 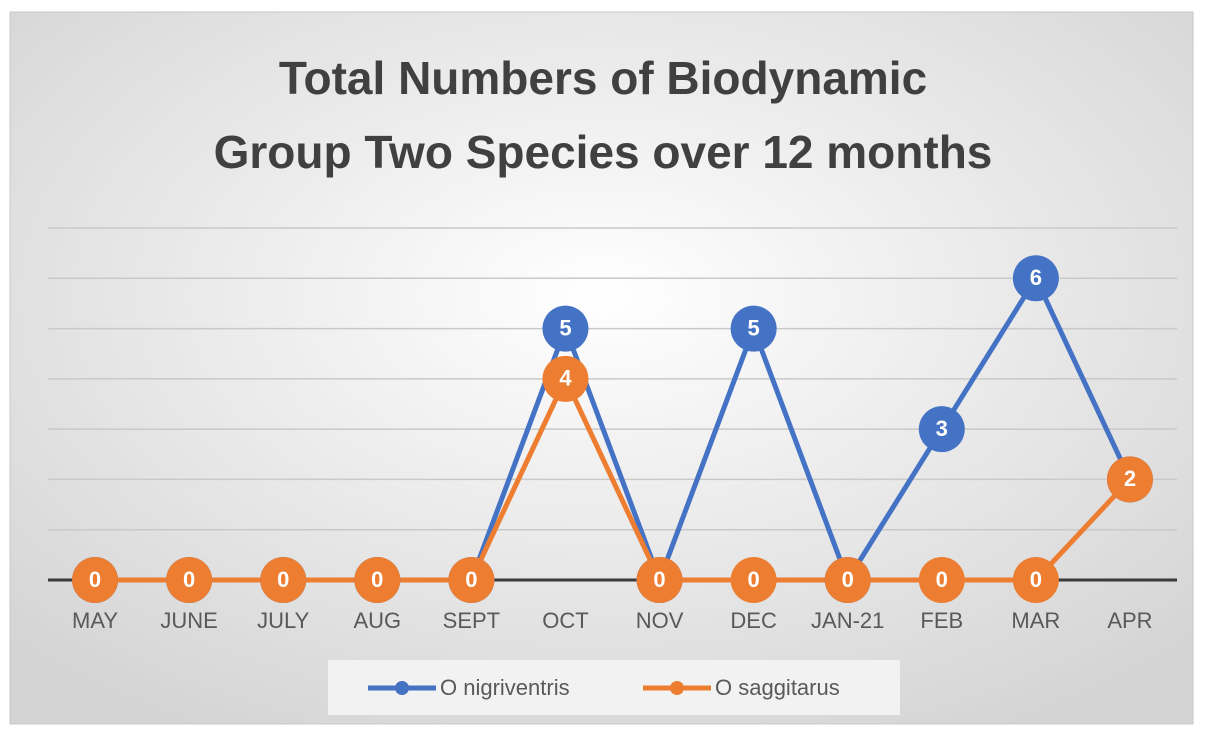 What do you see at coordinates (471, 620) in the screenshot?
I see `x-tick-label: SEPT` at bounding box center [471, 620].